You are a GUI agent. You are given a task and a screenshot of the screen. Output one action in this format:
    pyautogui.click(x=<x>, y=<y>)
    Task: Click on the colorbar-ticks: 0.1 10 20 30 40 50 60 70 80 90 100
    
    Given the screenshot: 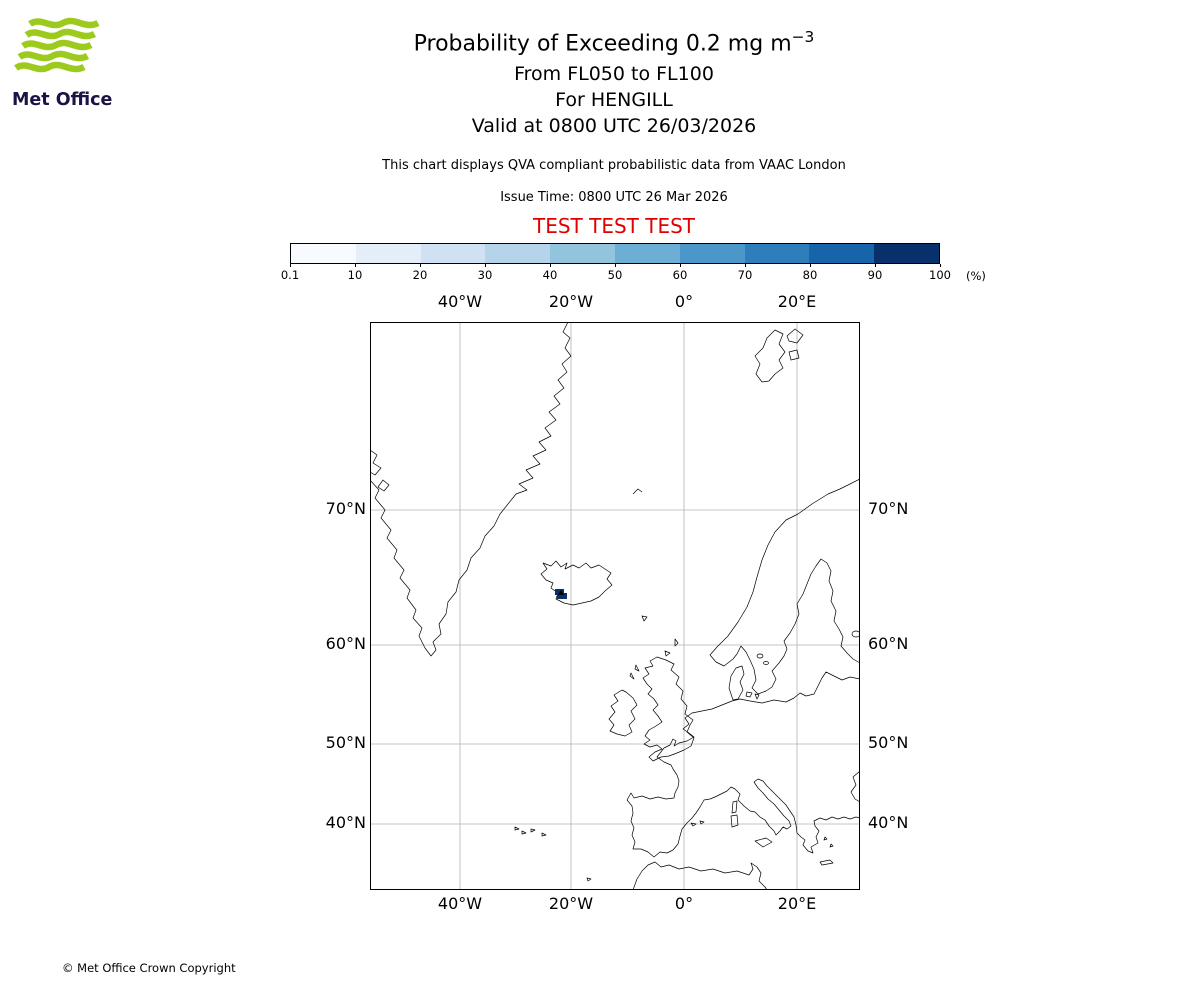 What is the action you would take?
    pyautogui.click(x=616, y=274)
    